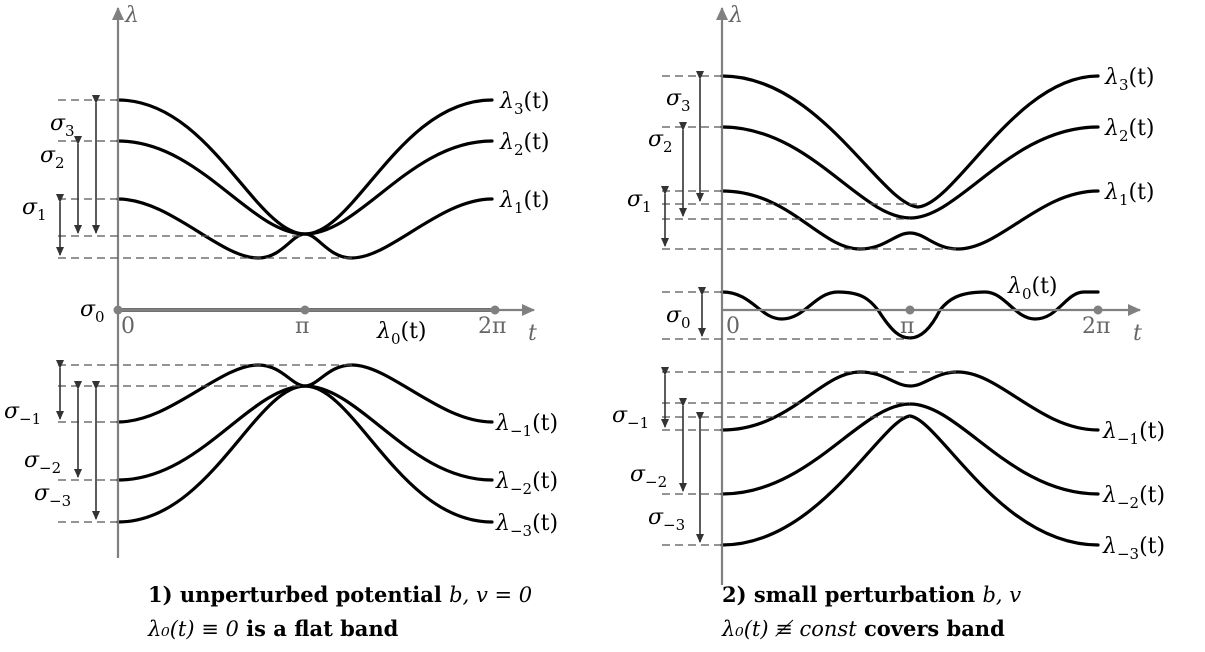 The width and height of the screenshot is (1205, 652). Describe the element at coordinates (273, 628) in the screenshot. I see `caption-1-line2: λ₀(t) ≡ 0 is a flat band` at that location.